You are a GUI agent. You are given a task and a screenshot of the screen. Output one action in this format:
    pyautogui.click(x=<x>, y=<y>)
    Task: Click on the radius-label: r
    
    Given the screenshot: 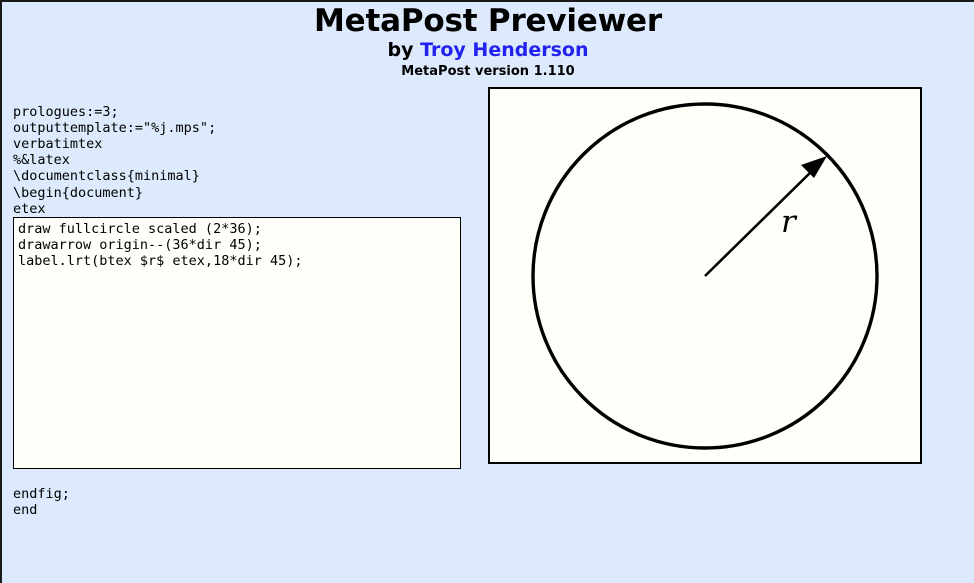 What is the action you would take?
    pyautogui.click(x=789, y=222)
    